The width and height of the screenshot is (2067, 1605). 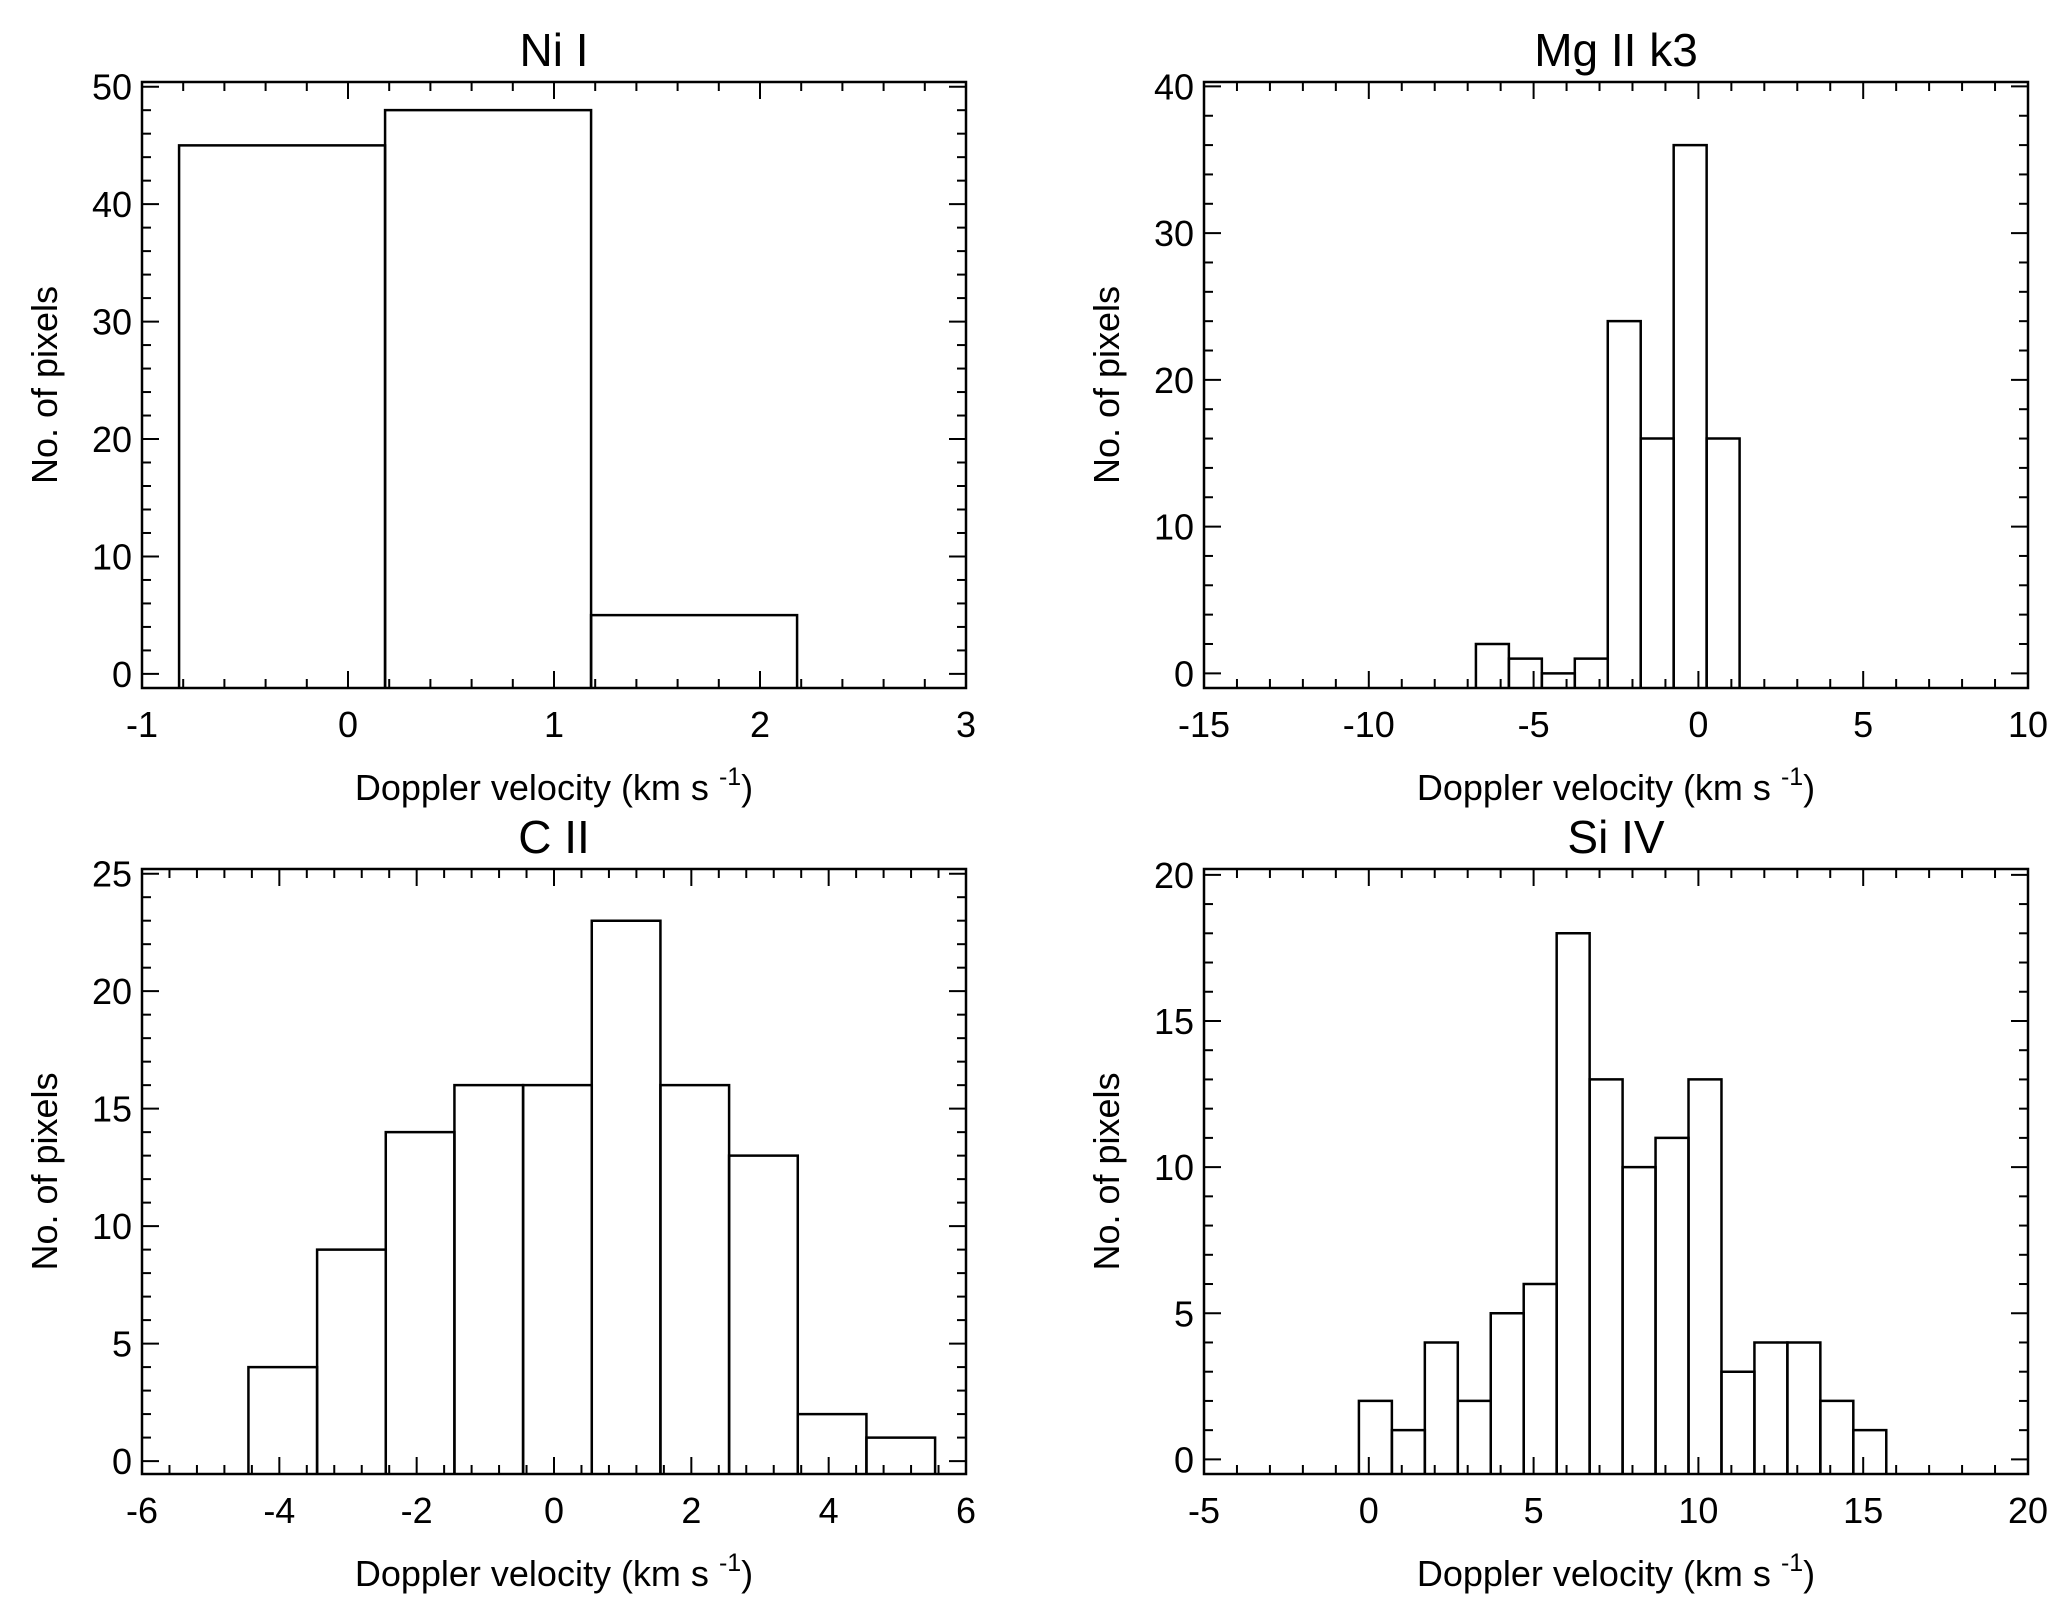 I want to click on x-tick-label: 15, so click(x=1863, y=1510).